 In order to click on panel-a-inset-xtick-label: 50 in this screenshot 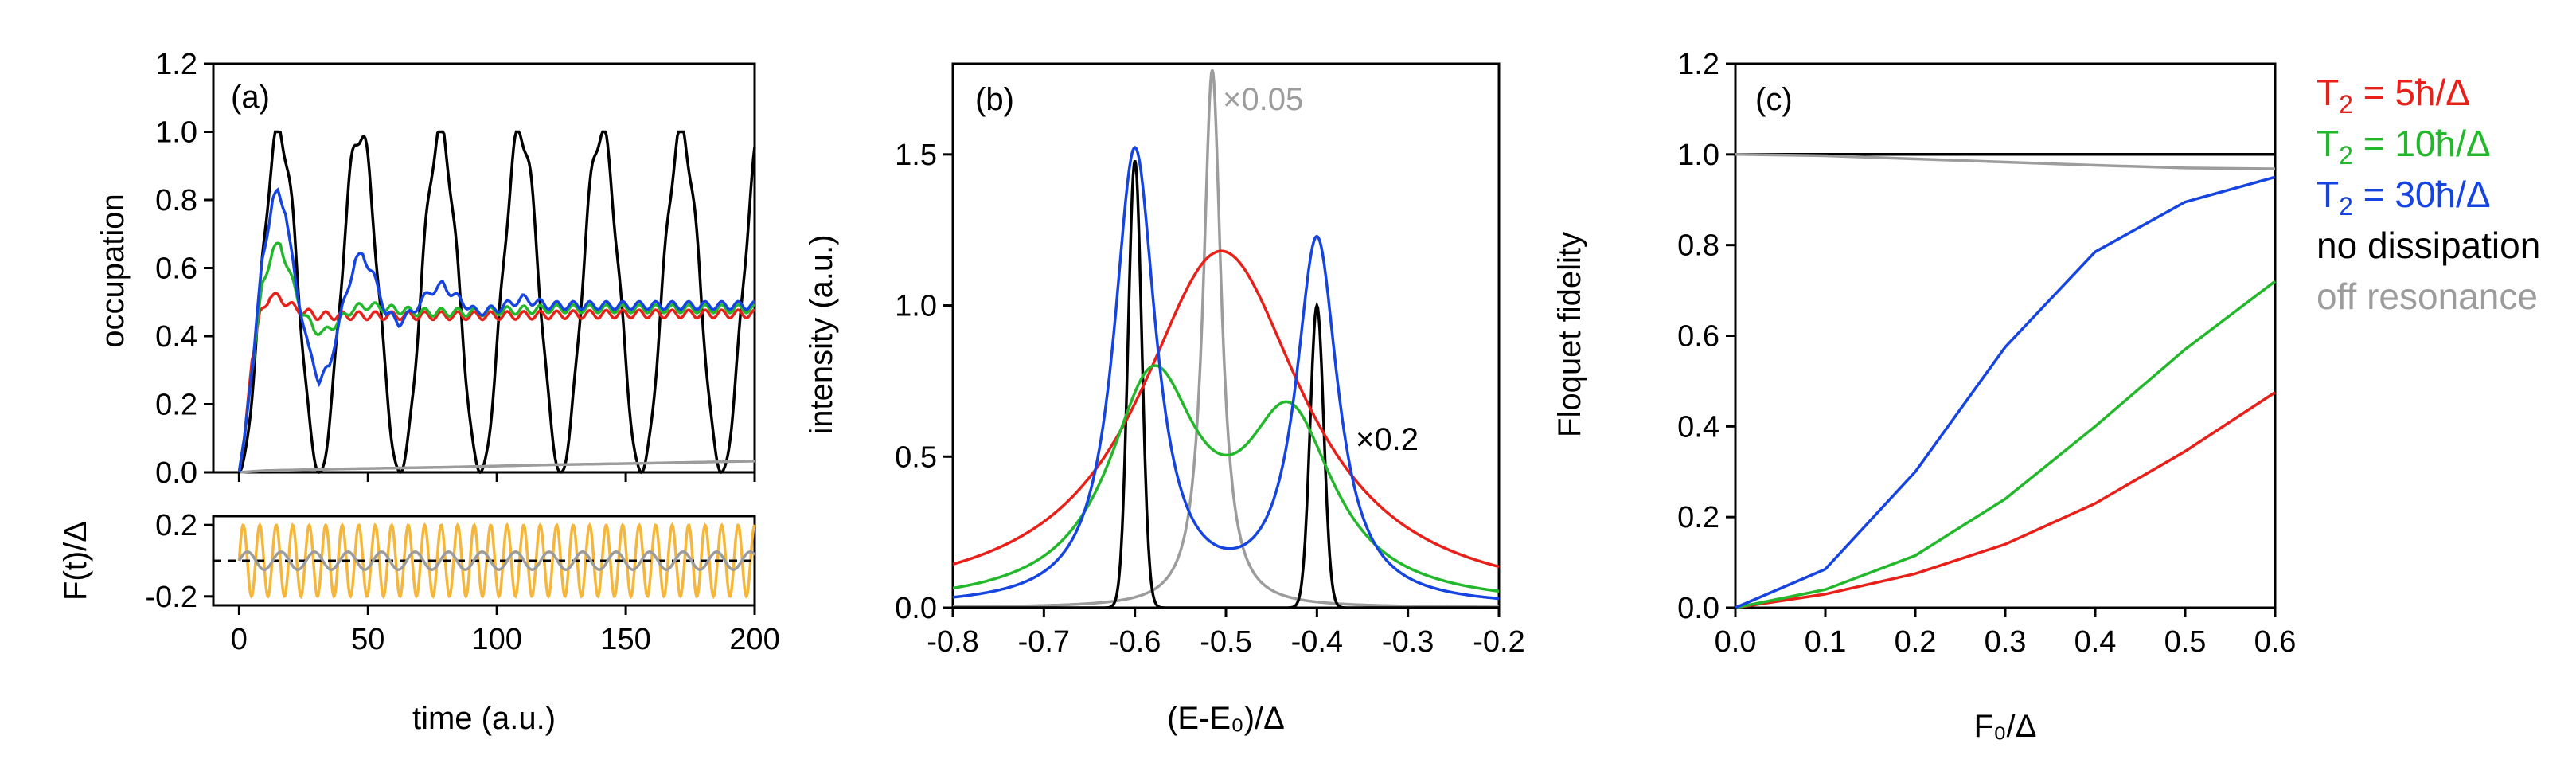, I will do `click(367, 639)`.